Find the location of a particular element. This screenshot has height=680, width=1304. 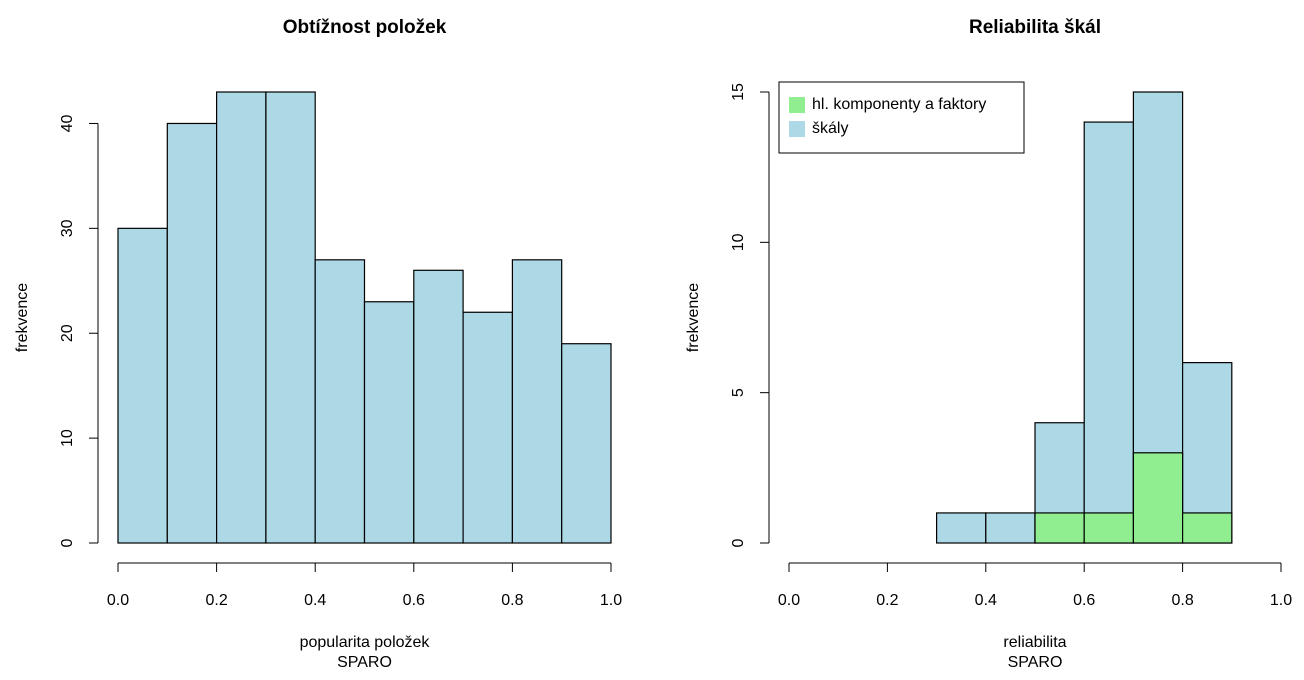

x-axis-title: popularita položek is located at coordinates (365, 642).